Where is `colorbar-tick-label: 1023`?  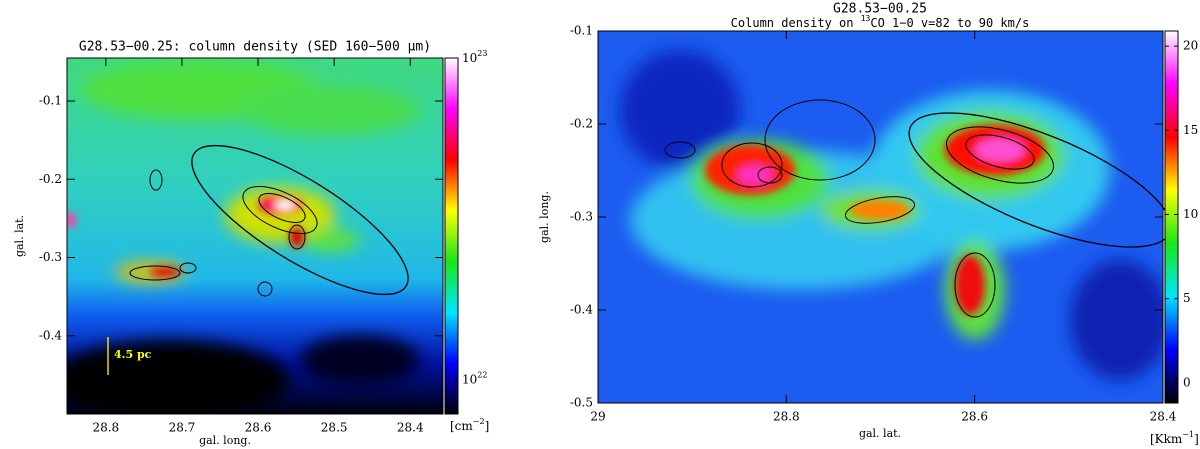 colorbar-tick-label: 1023 is located at coordinates (474, 57).